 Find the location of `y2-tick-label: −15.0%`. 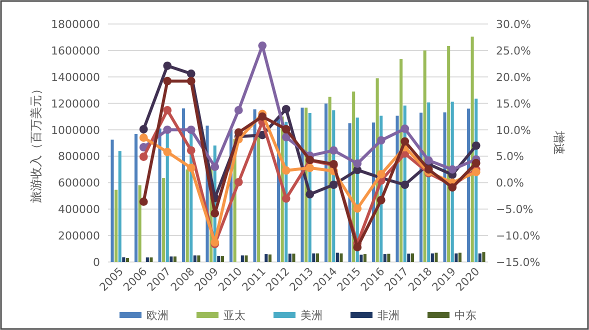

y2-tick-label: −15.0% is located at coordinates (518, 262).